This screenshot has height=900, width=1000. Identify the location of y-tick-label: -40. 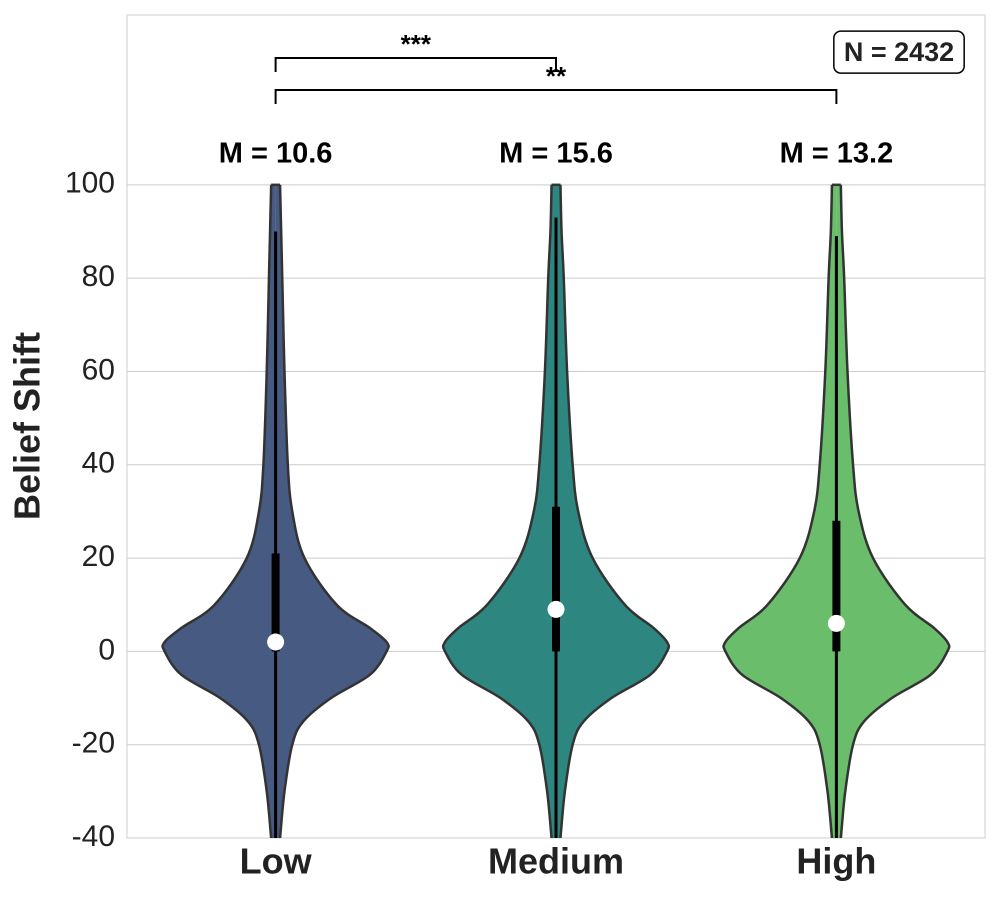
(93, 836).